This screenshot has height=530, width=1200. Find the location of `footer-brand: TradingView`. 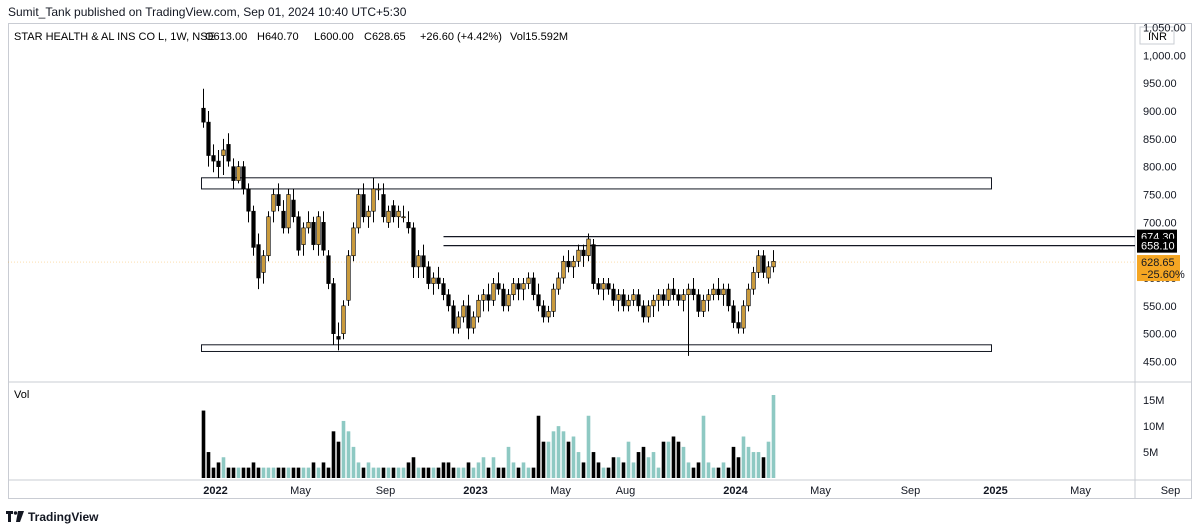

footer-brand: TradingView is located at coordinates (63, 517).